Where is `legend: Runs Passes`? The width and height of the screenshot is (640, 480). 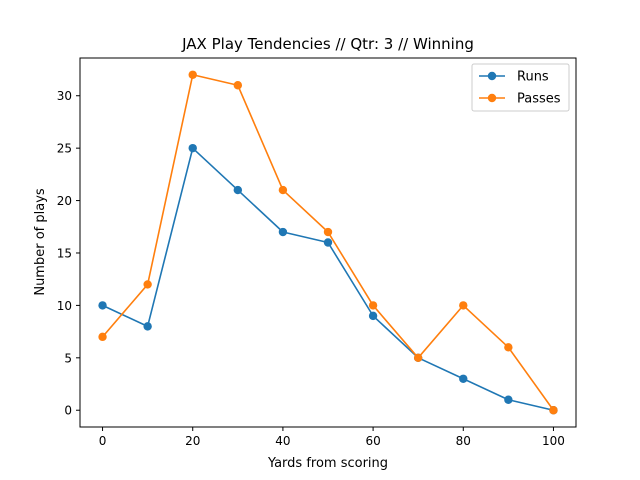
legend: Runs Passes is located at coordinates (520, 87).